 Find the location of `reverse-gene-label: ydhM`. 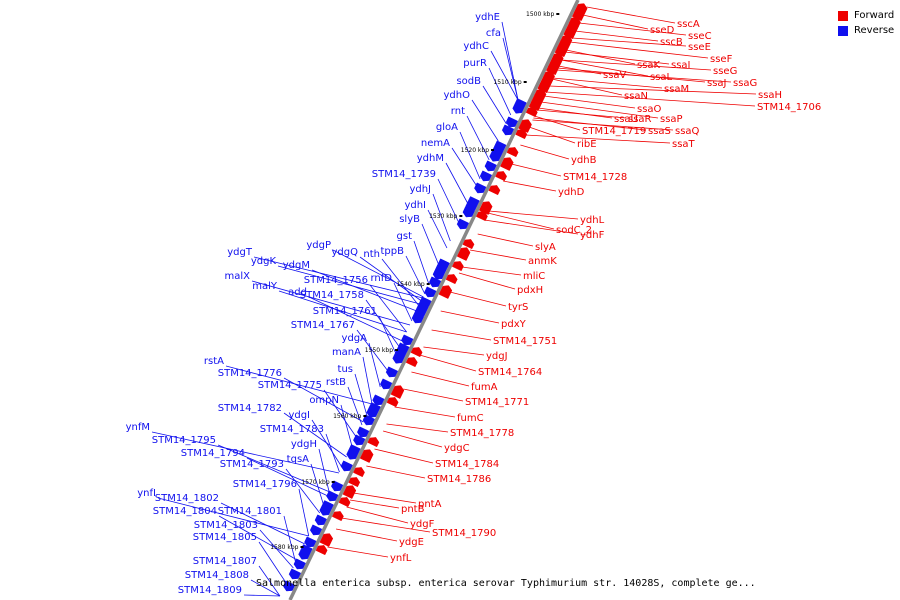

reverse-gene-label: ydhM is located at coordinates (430, 158).